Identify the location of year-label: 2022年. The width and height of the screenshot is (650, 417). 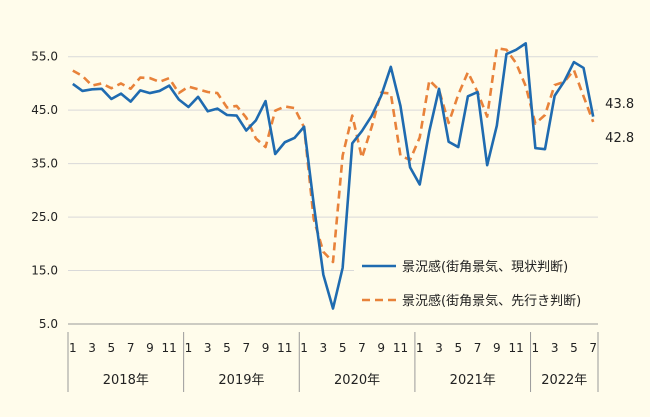
(564, 380).